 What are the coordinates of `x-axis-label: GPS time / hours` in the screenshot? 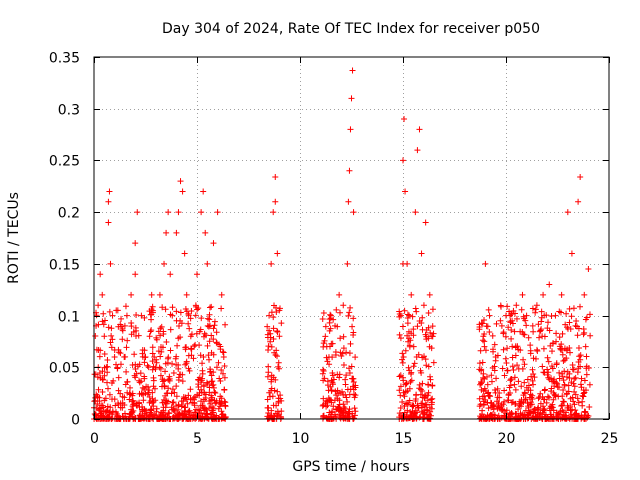 It's located at (350, 467).